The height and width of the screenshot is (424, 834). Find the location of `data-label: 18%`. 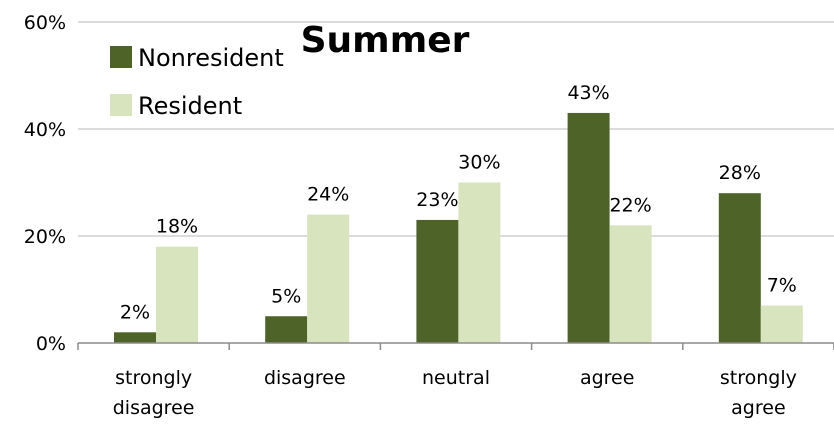

data-label: 18% is located at coordinates (177, 227).